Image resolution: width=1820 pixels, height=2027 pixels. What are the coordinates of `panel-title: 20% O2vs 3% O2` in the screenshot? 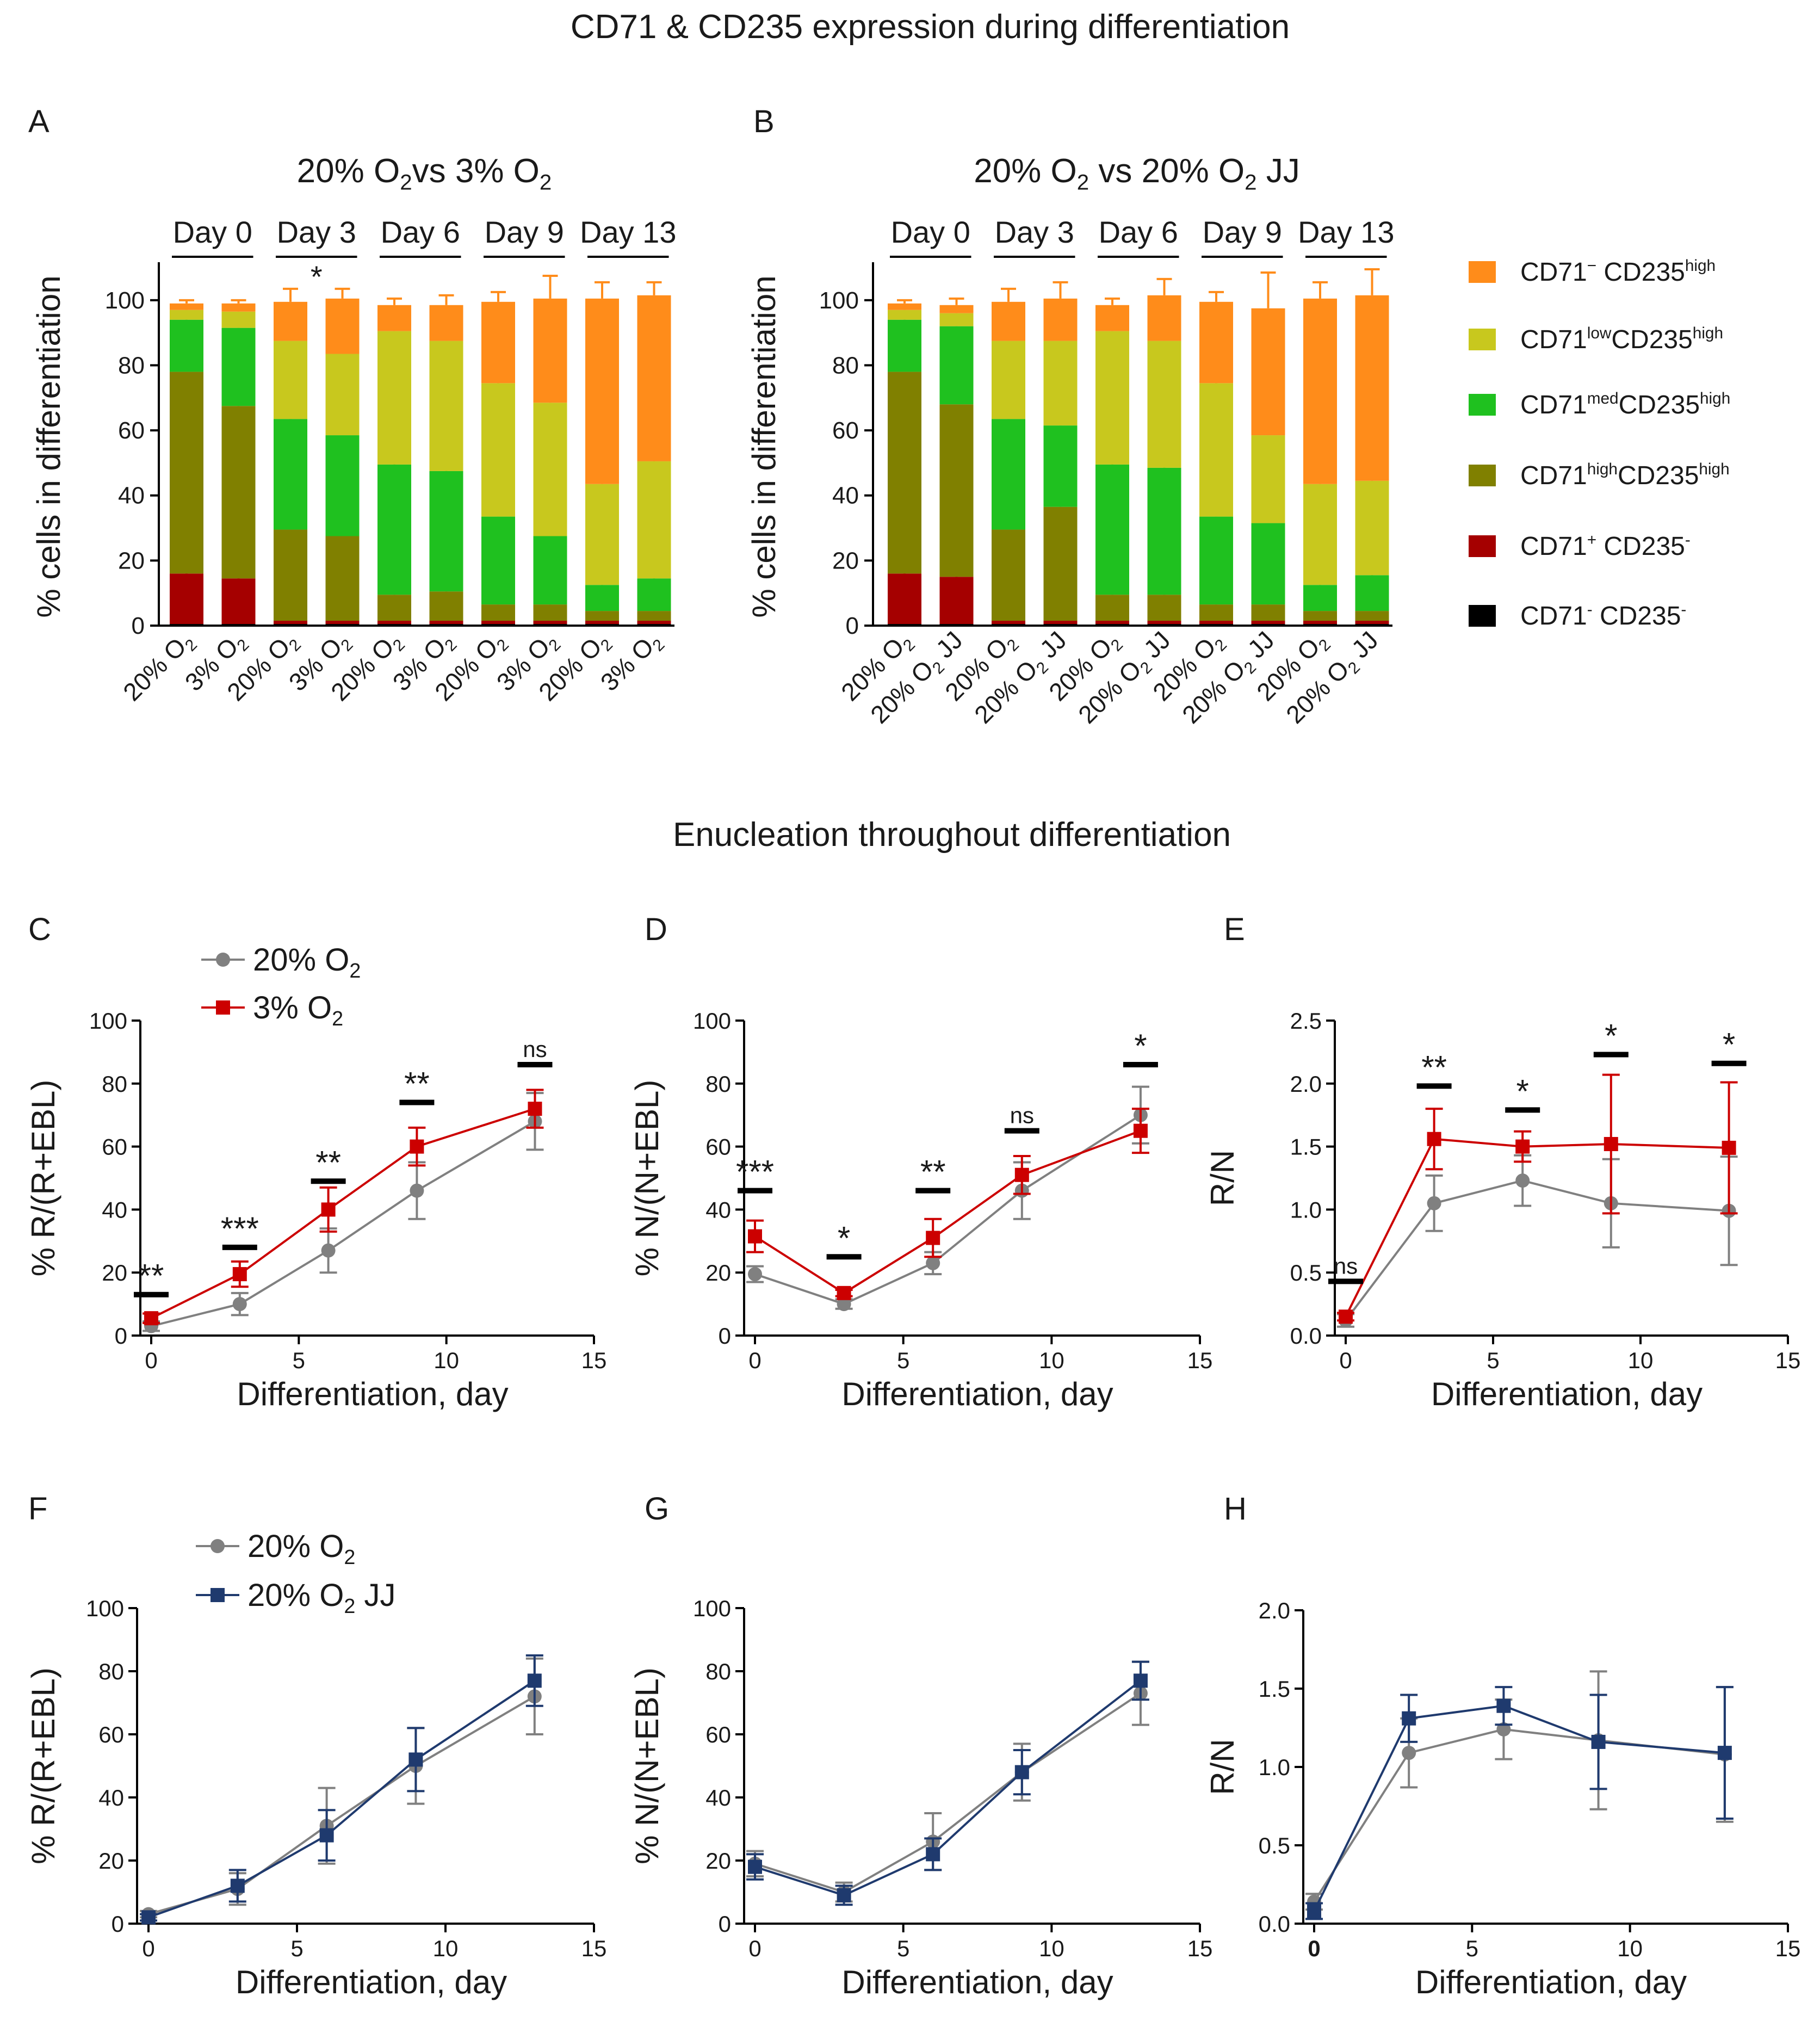 It's located at (424, 173).